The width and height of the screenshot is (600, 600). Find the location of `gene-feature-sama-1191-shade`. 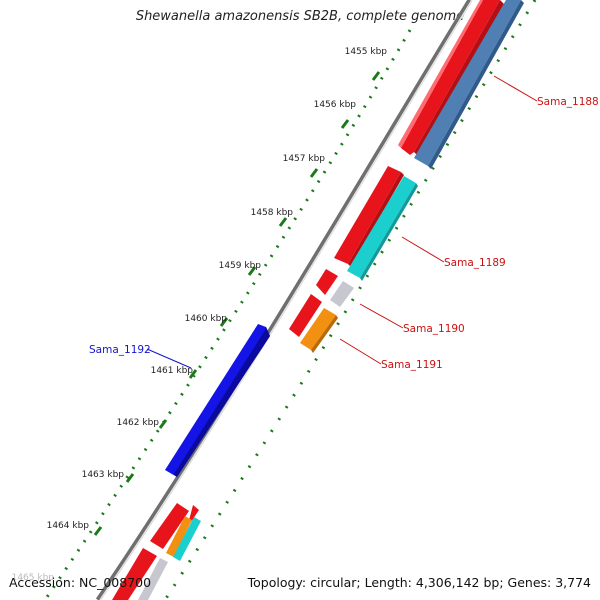

gene-feature-sama-1191-shade is located at coordinates (324, 334).